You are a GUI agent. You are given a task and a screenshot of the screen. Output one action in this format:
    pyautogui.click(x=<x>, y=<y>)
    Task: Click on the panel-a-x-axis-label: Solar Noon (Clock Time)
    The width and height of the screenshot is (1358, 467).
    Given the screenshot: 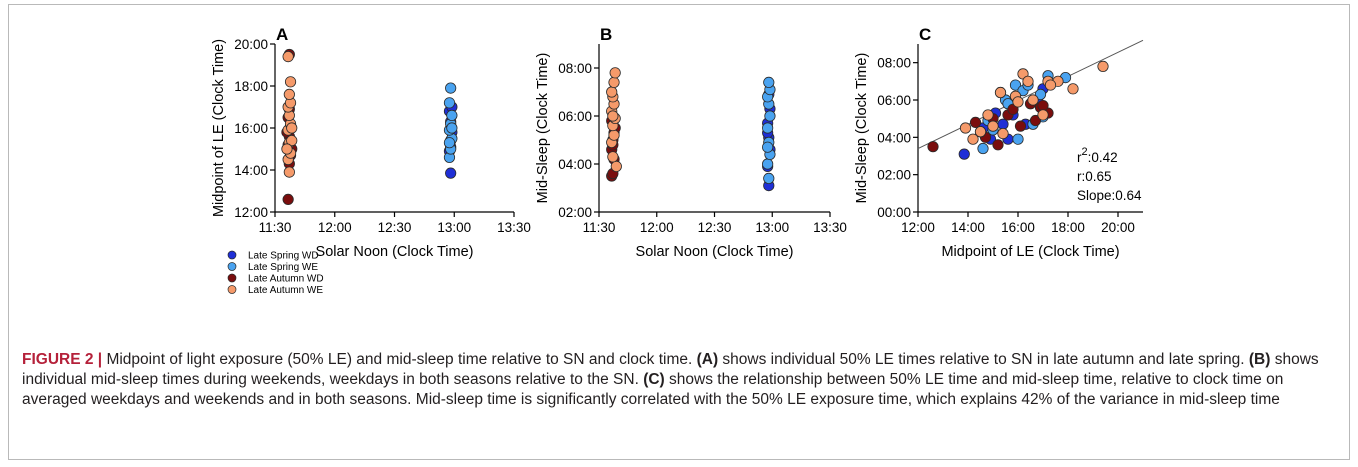 What is the action you would take?
    pyautogui.click(x=395, y=252)
    